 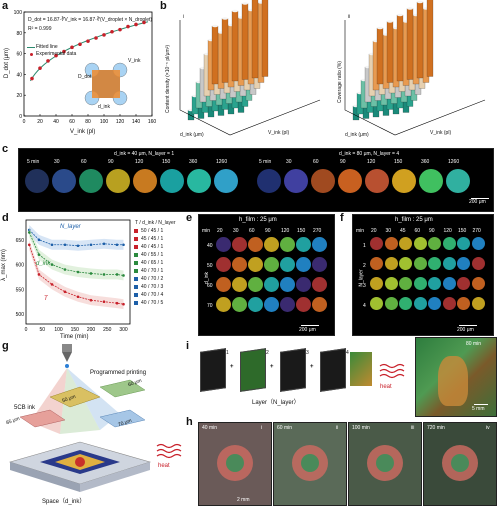 I want to click on panel-label-g: g, so click(x=5, y=346).